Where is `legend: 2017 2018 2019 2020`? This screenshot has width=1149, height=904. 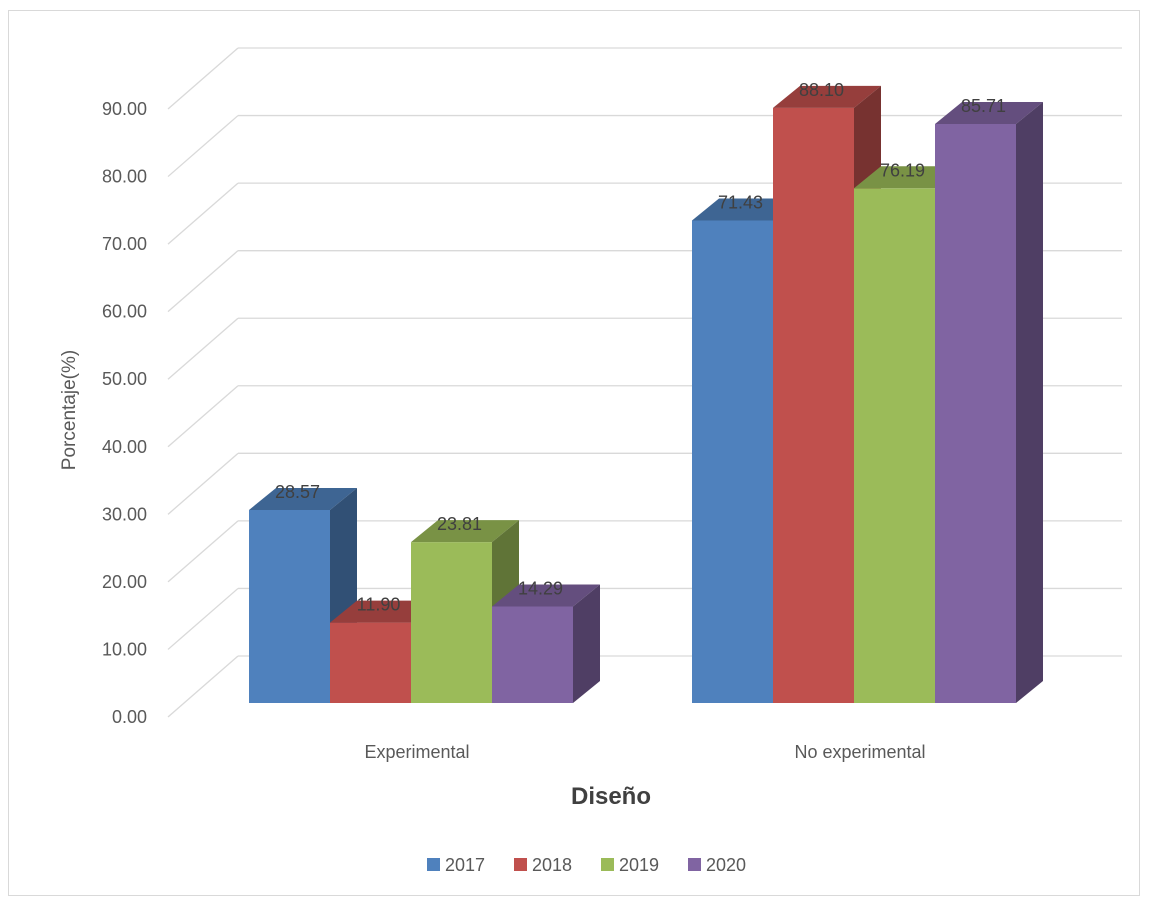 legend: 2017 2018 2019 2020 is located at coordinates (586, 865).